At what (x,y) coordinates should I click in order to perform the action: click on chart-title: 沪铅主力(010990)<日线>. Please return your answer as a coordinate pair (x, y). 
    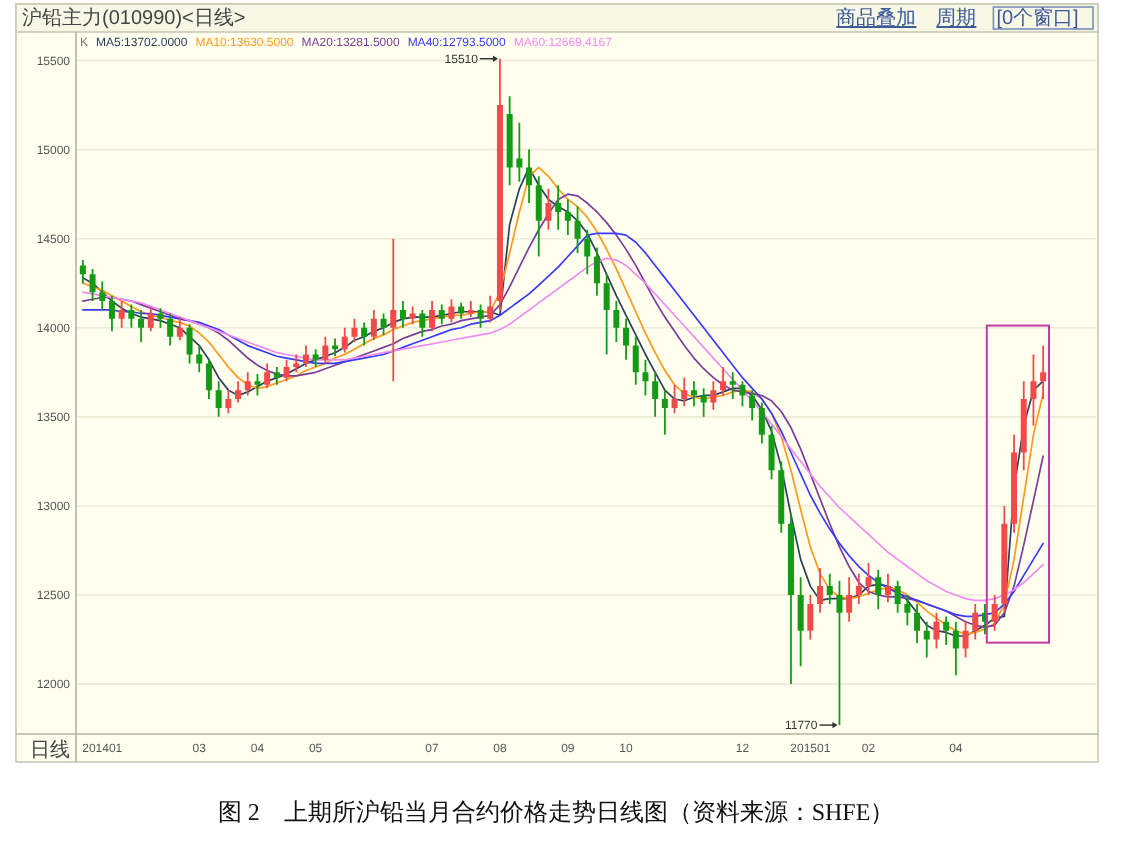
    Looking at the image, I should click on (134, 18).